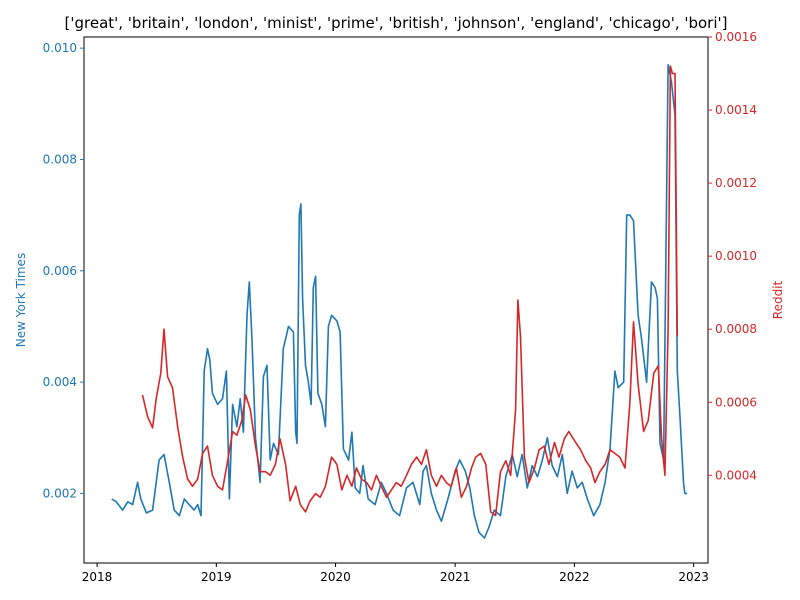  What do you see at coordinates (395, 573) in the screenshot?
I see `x-axis: 2018 2019 2020 2021 2022 2023` at bounding box center [395, 573].